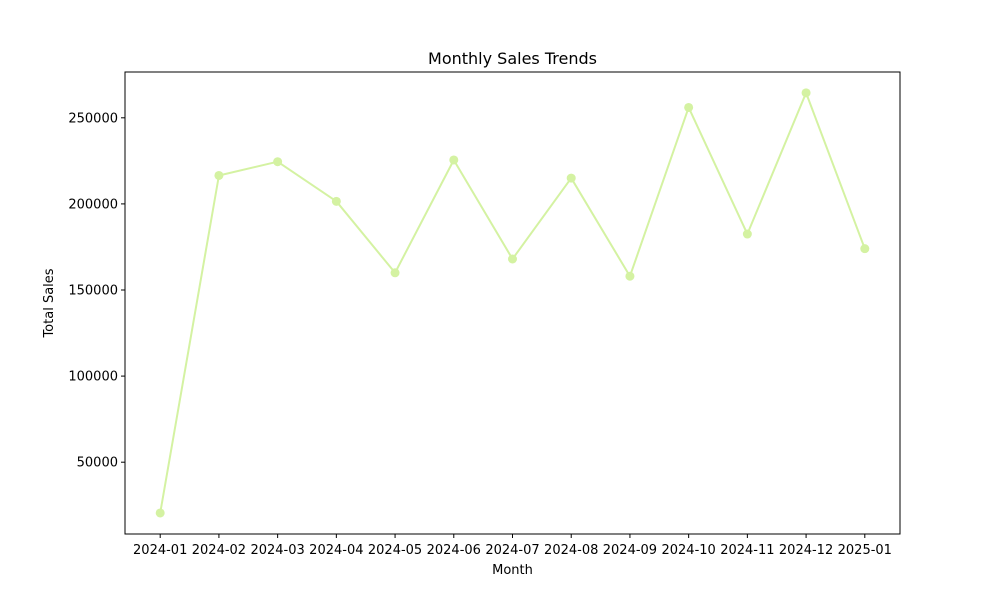  Describe the element at coordinates (93, 377) in the screenshot. I see `y-tick-label: 100000` at that location.